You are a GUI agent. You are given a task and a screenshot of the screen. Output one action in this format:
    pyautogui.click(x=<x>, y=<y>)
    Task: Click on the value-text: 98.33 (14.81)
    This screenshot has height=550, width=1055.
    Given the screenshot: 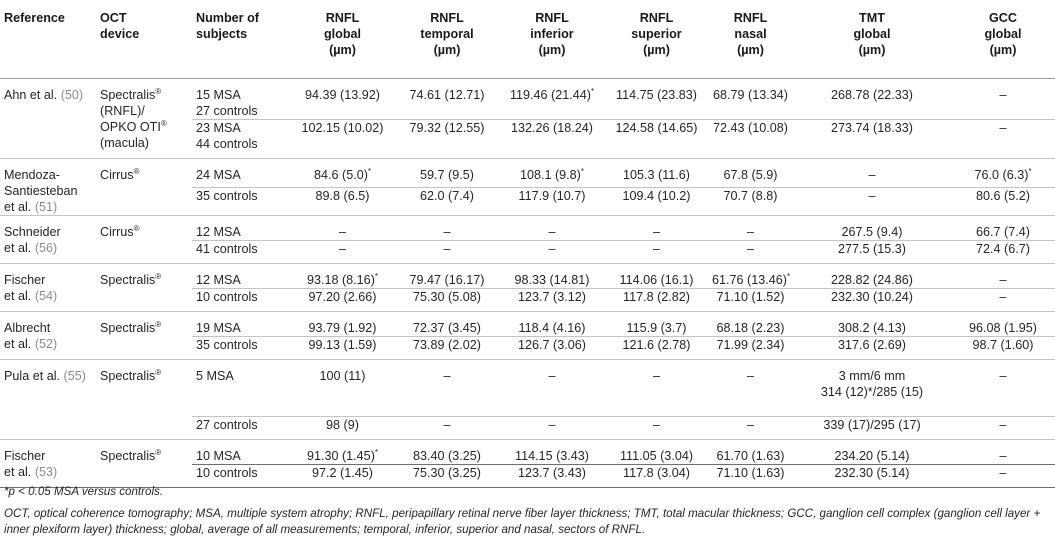 What is the action you would take?
    pyautogui.click(x=552, y=279)
    